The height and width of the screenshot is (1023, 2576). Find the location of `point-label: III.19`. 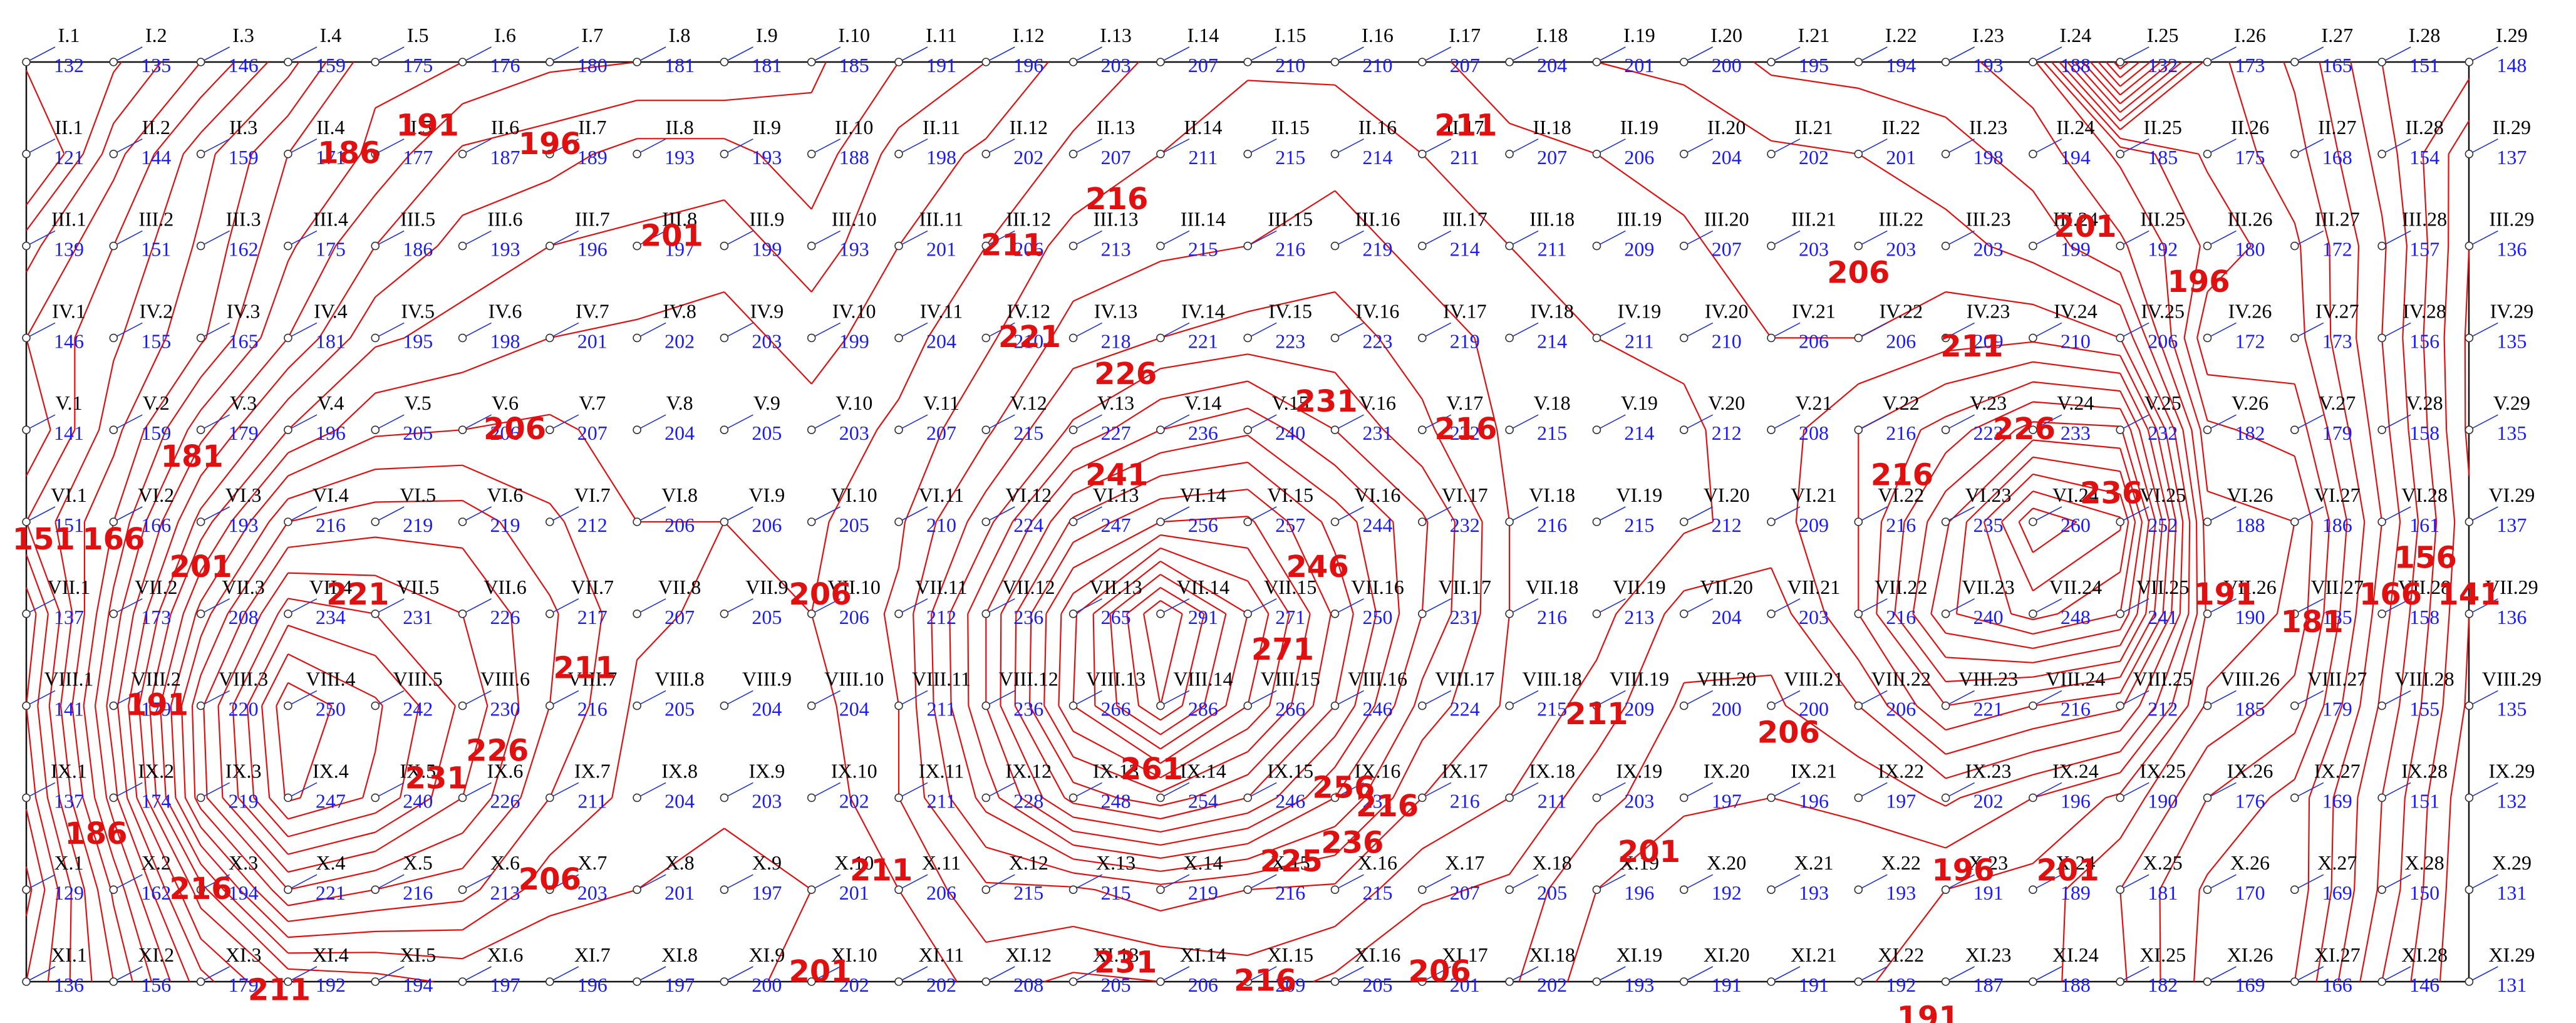

point-label: III.19 is located at coordinates (1639, 219).